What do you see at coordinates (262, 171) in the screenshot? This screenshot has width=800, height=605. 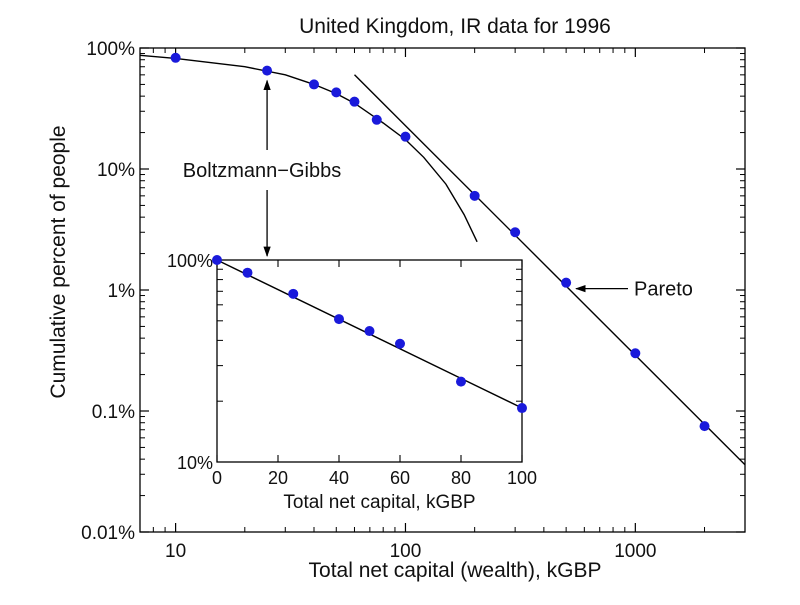 I see `boltzmann-gibbs-label: Boltzmann−Gibbs` at bounding box center [262, 171].